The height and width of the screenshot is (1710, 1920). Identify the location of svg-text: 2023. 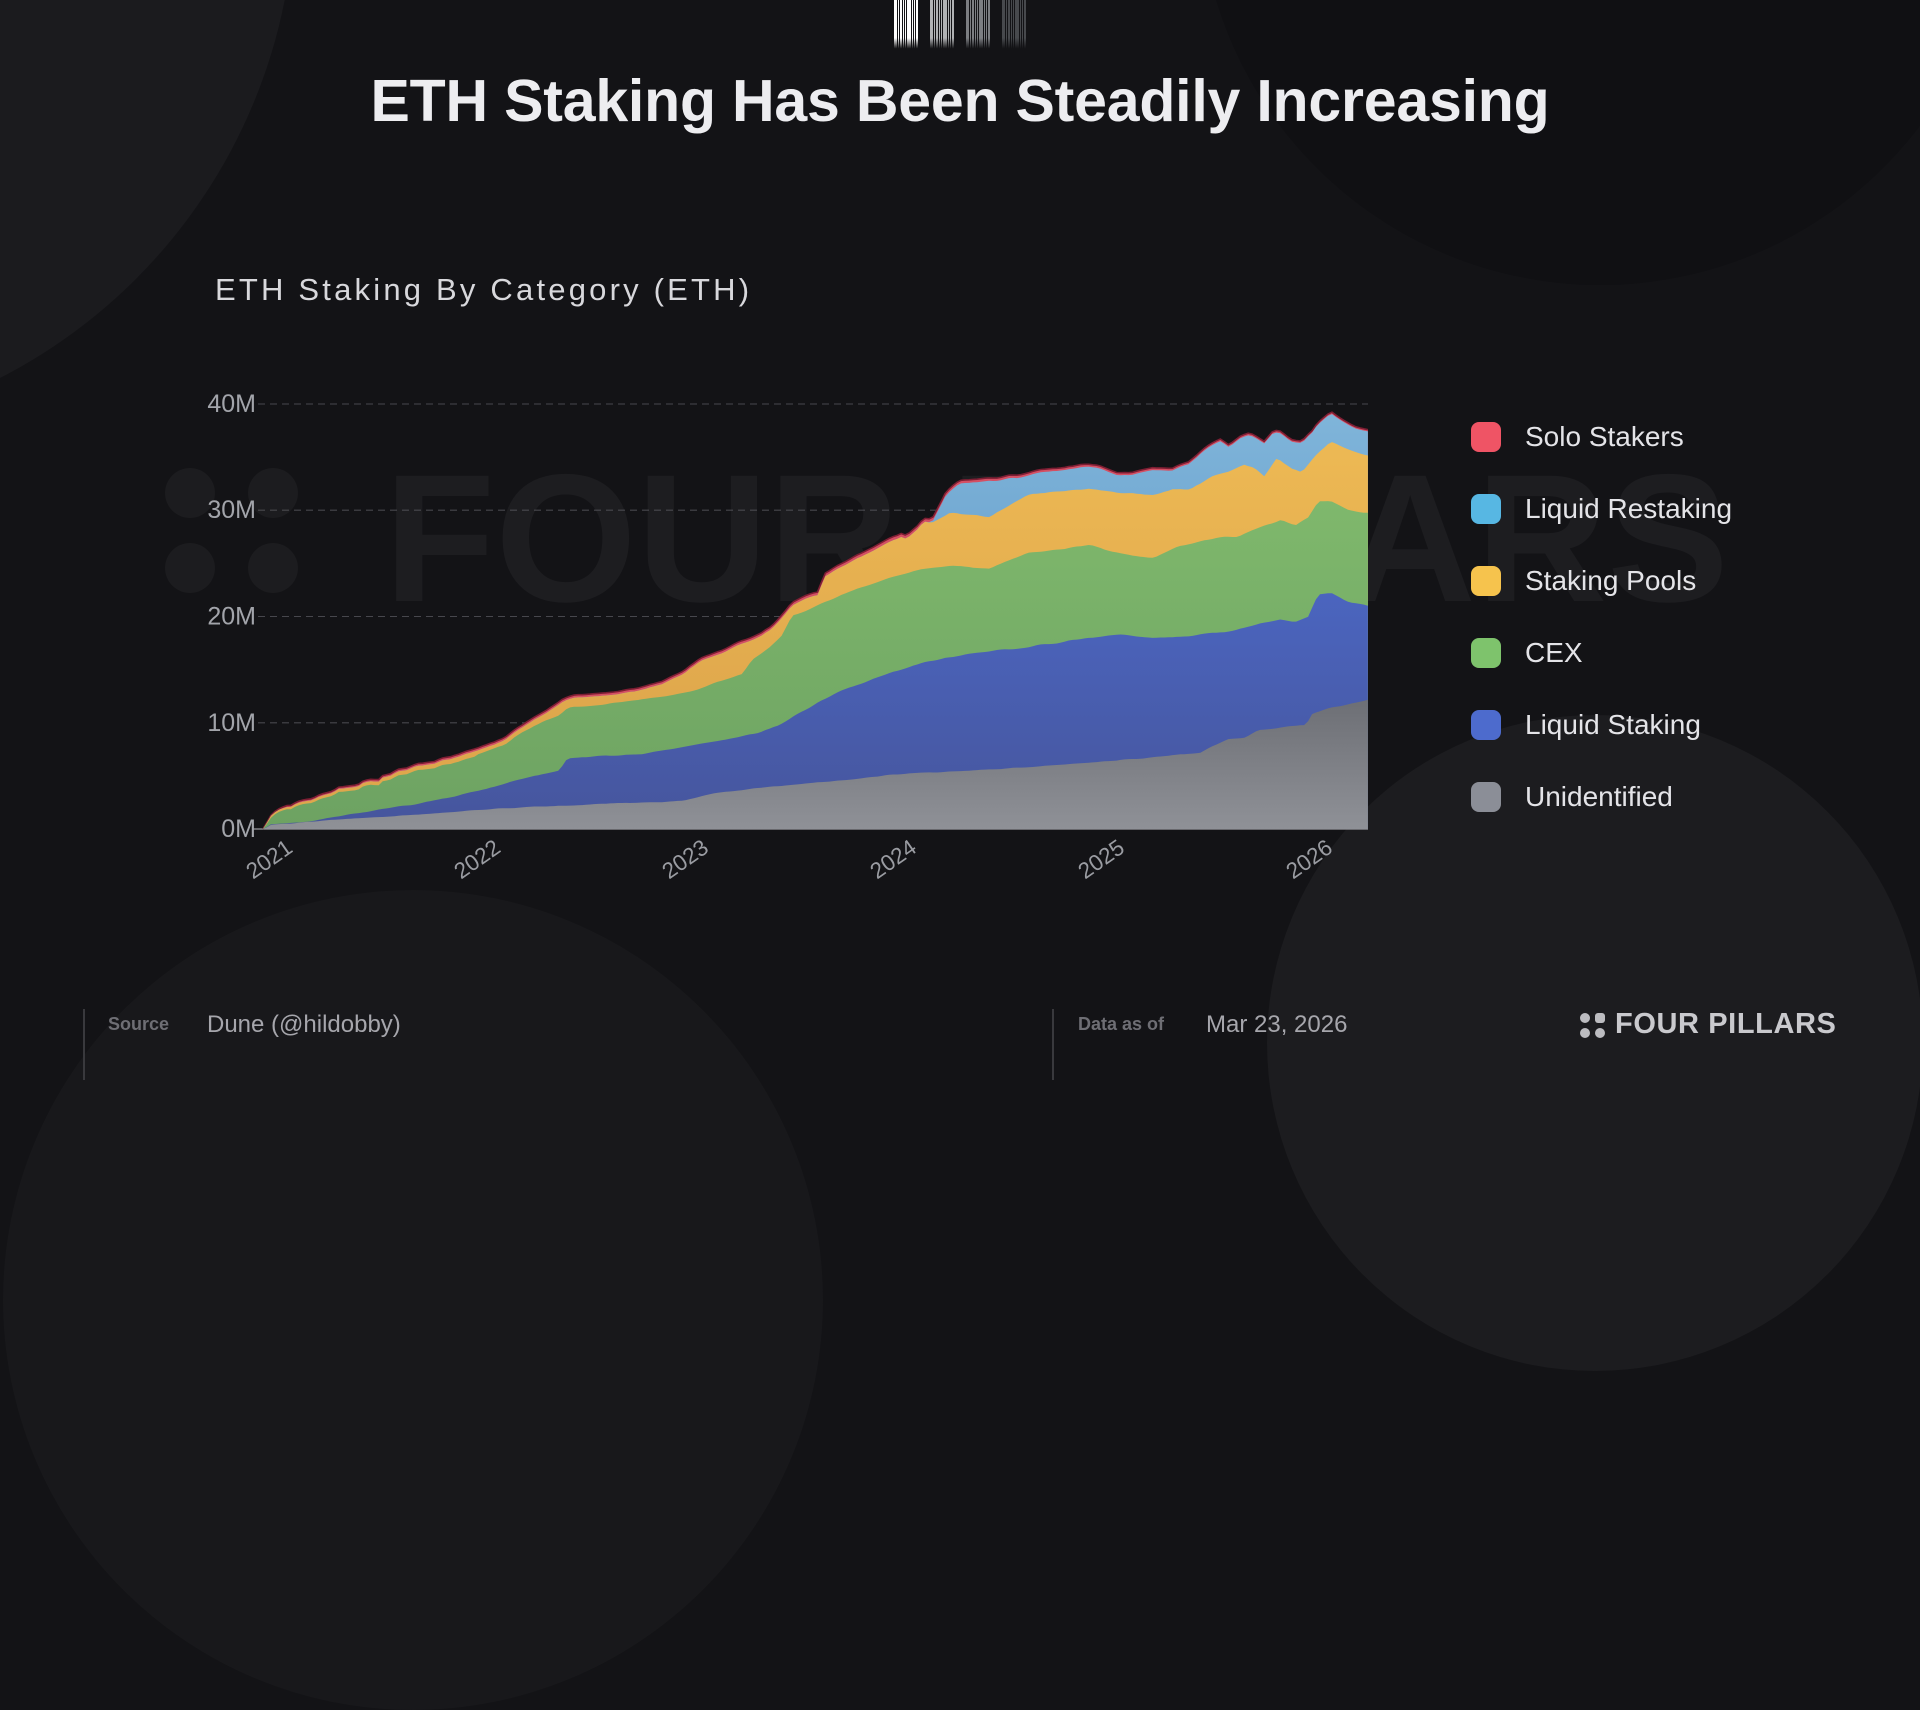
(685, 859).